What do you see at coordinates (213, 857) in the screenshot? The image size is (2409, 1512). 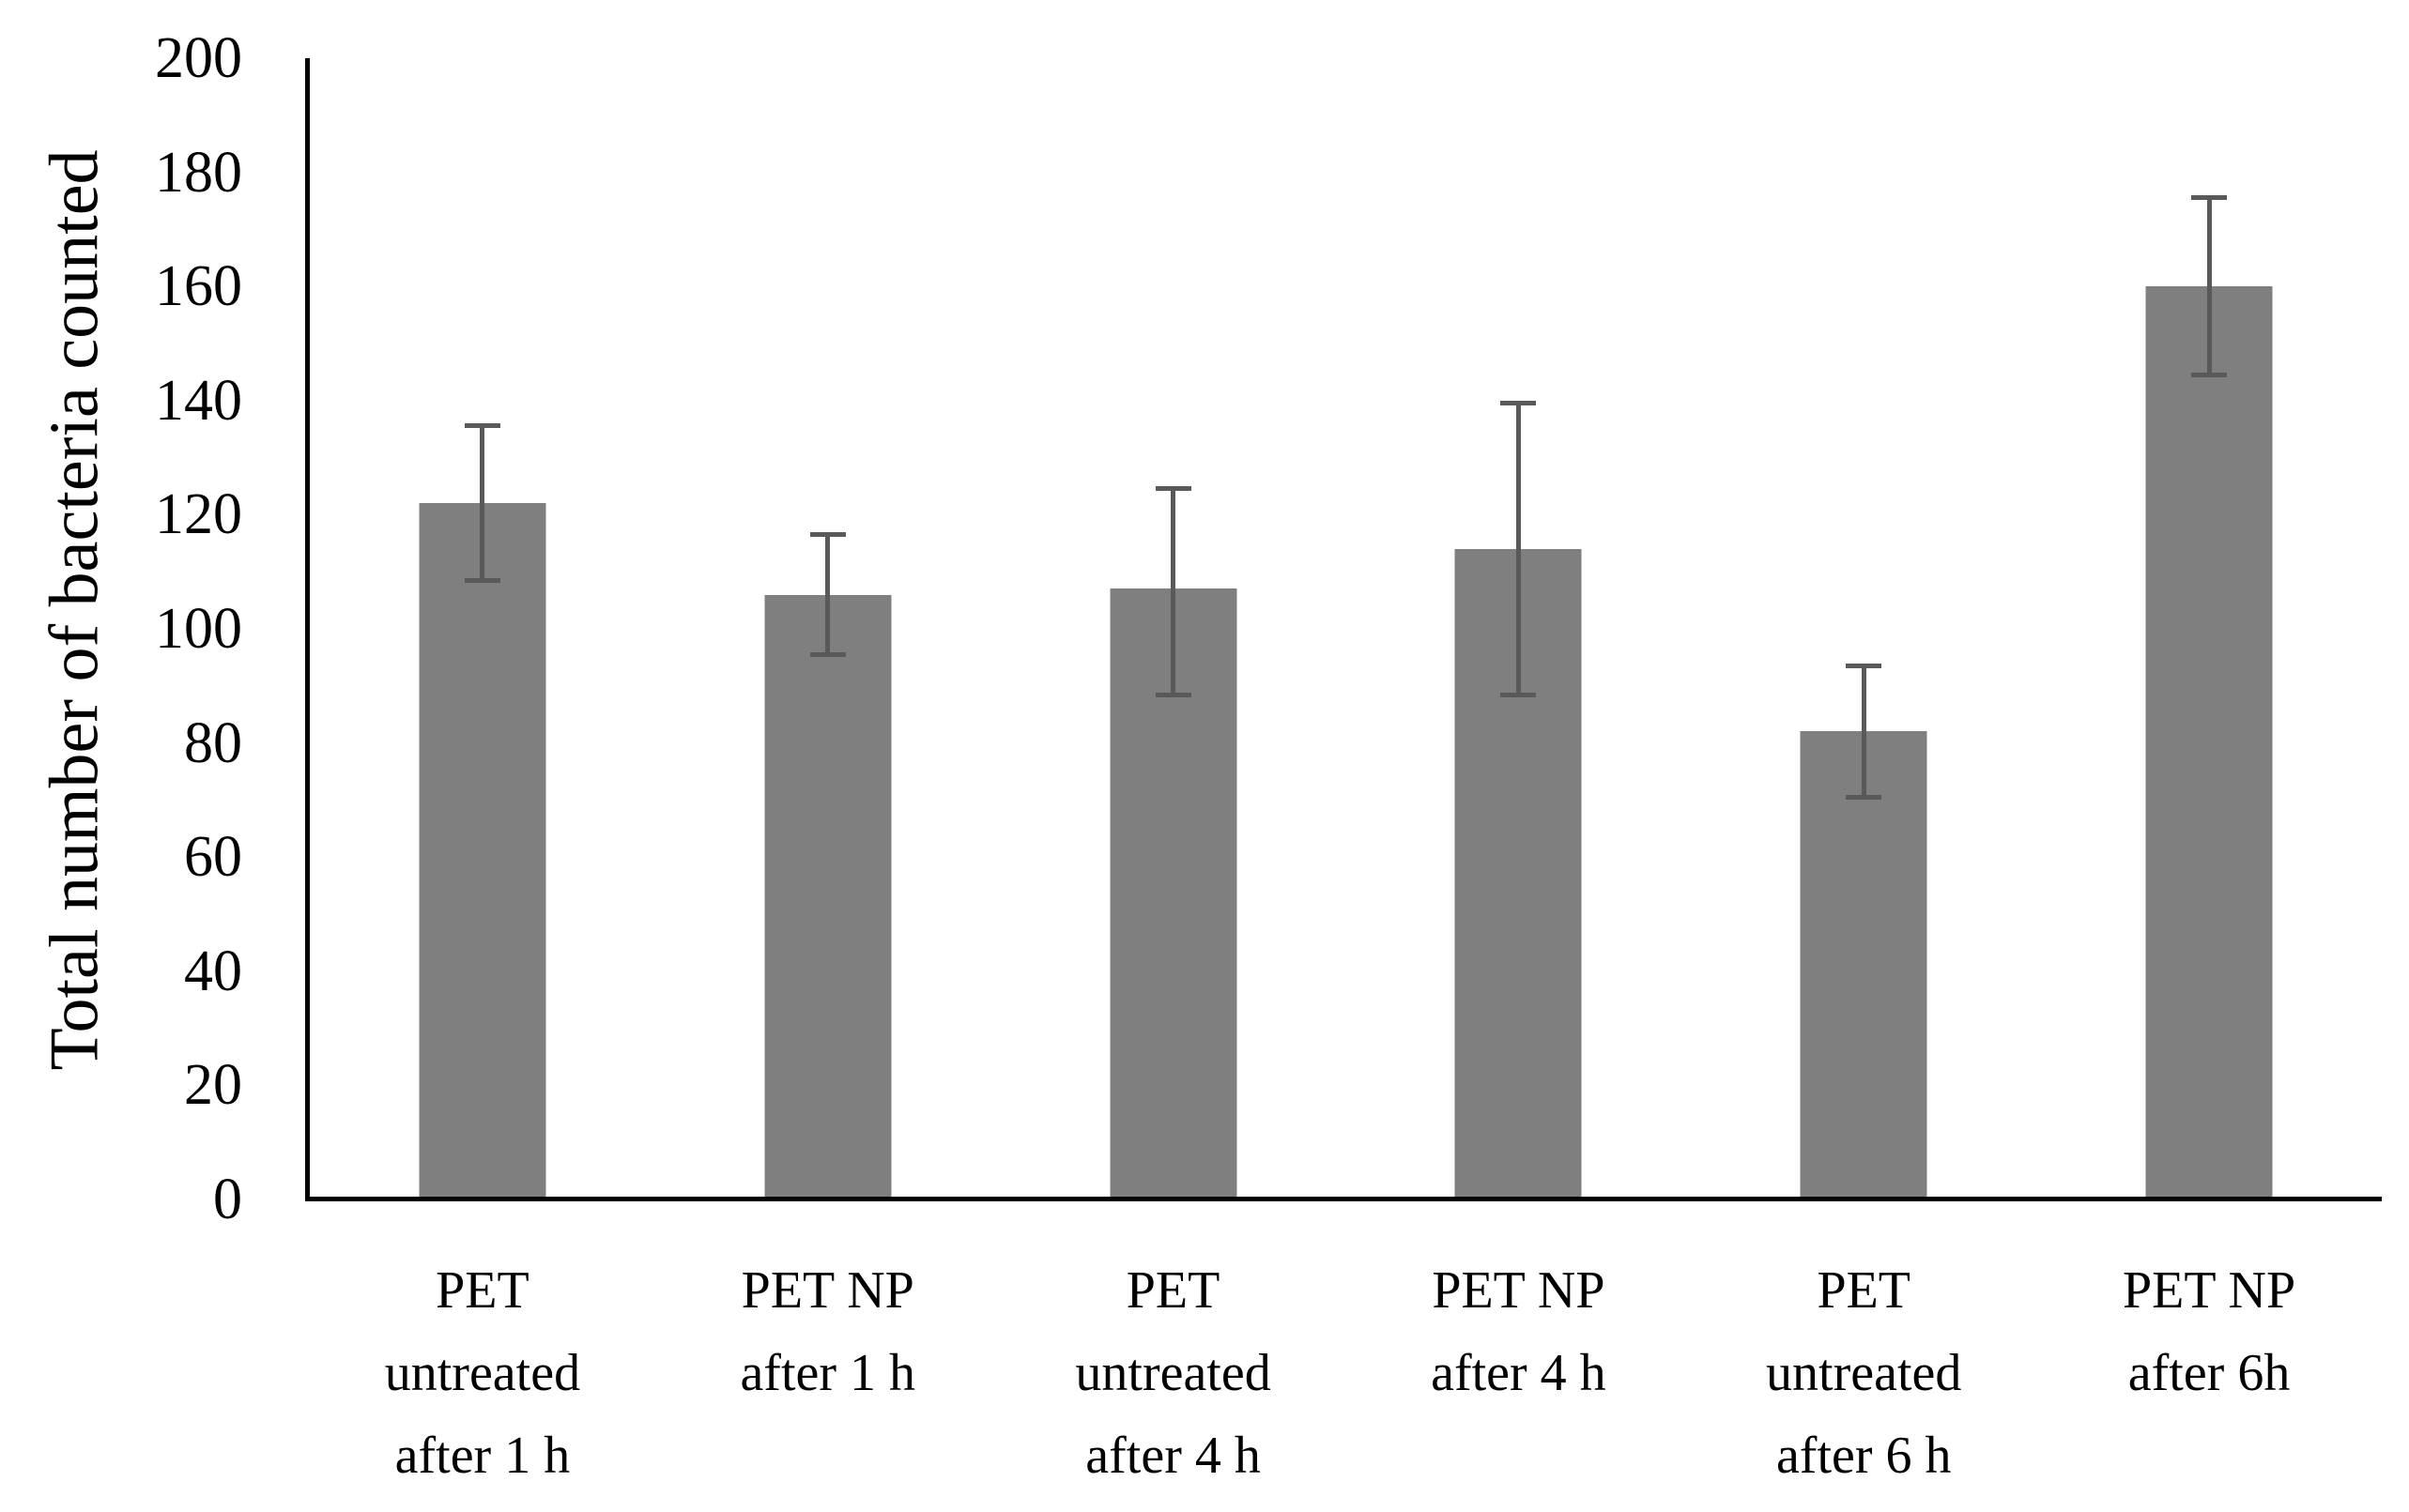 I see `y-tick-label: 60` at bounding box center [213, 857].